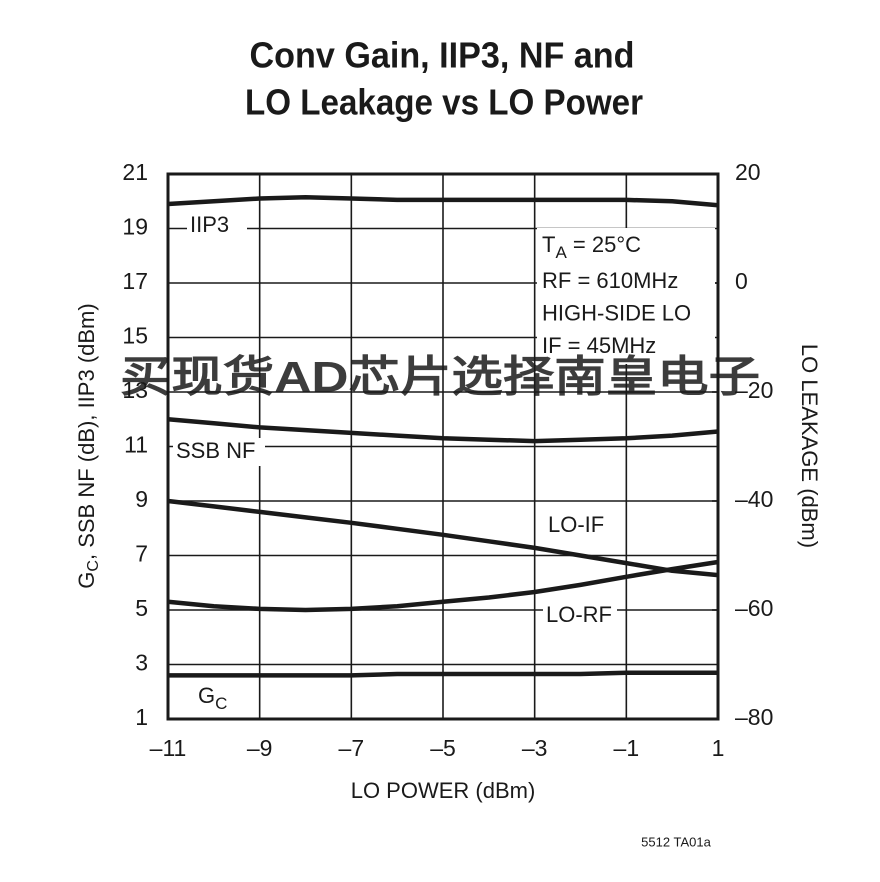  What do you see at coordinates (599, 345) in the screenshot?
I see `annotation: IF = 45MHz` at bounding box center [599, 345].